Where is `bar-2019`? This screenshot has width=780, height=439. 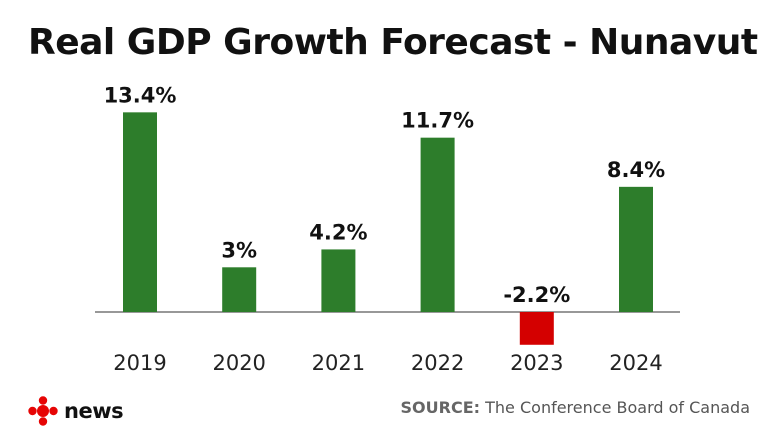
bar-2019 is located at coordinates (140, 212).